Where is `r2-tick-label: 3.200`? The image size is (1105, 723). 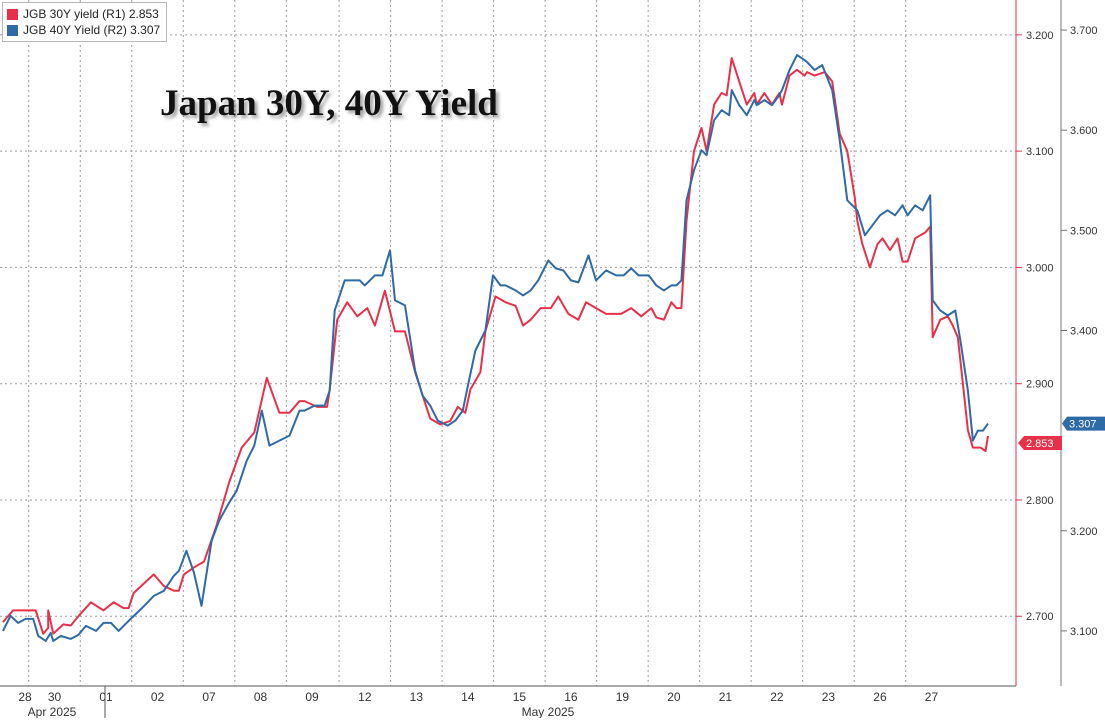 r2-tick-label: 3.200 is located at coordinates (1084, 532).